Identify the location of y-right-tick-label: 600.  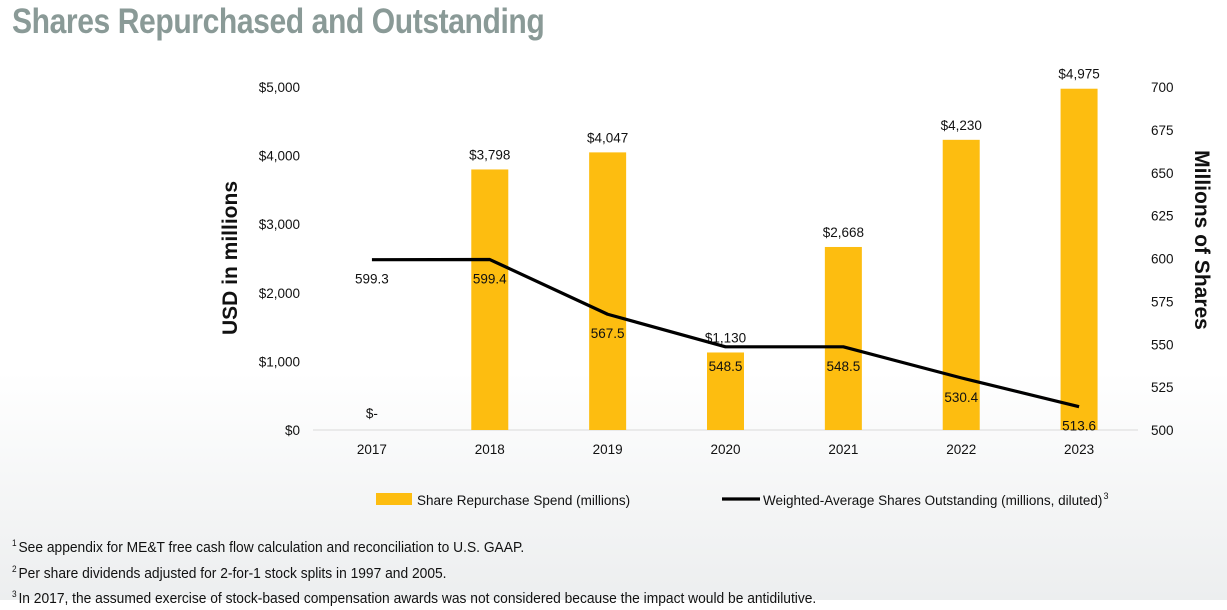
(1162, 259).